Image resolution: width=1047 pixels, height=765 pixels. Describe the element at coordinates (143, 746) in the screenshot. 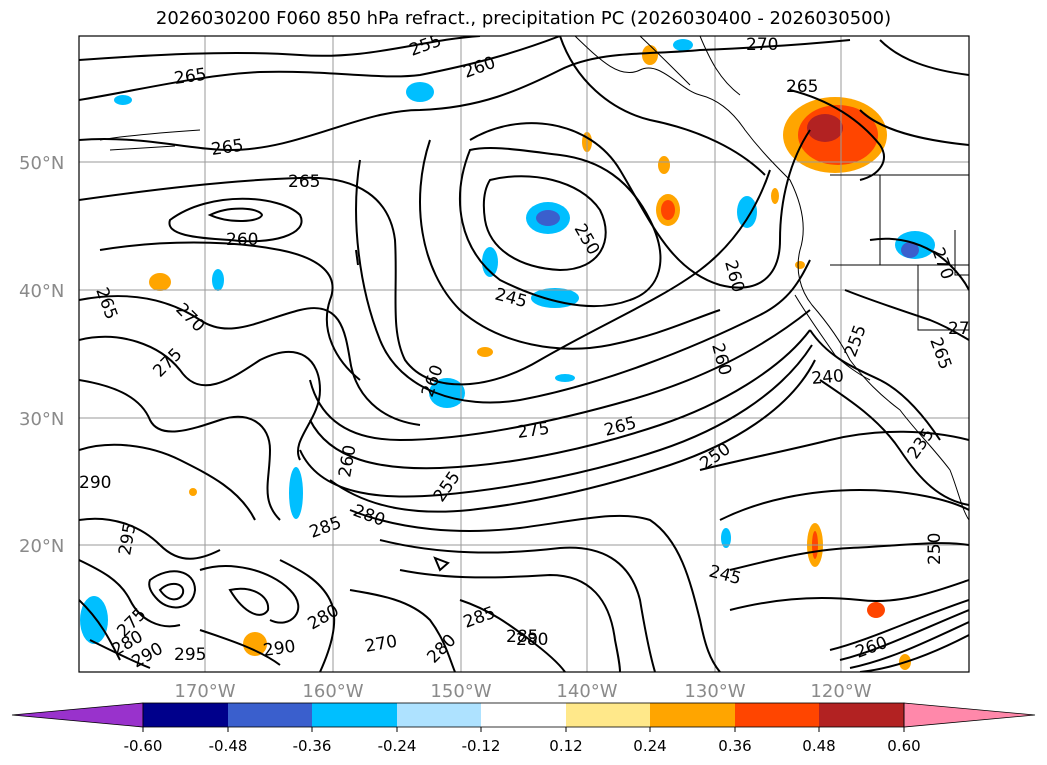

I see `colorbar-tick-label: -0.60` at that location.